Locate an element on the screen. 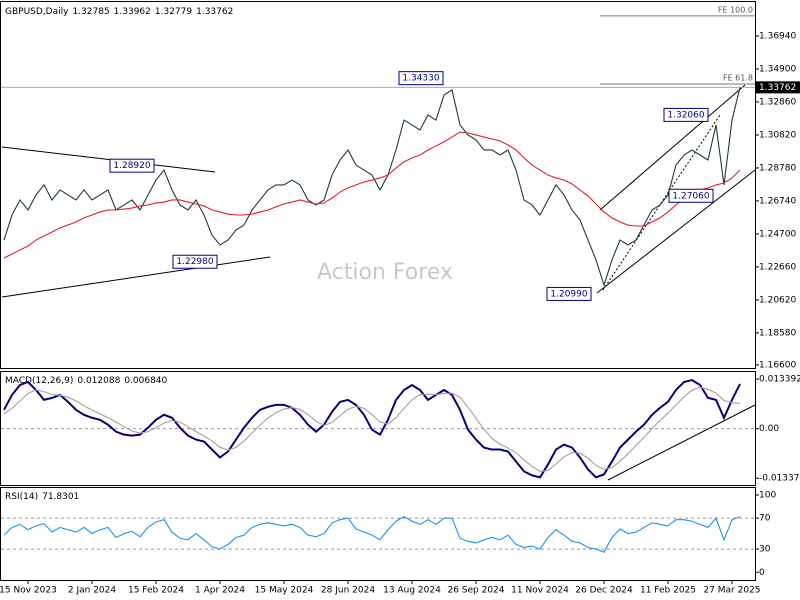  price-annotation: 1.34330 is located at coordinates (420, 79).